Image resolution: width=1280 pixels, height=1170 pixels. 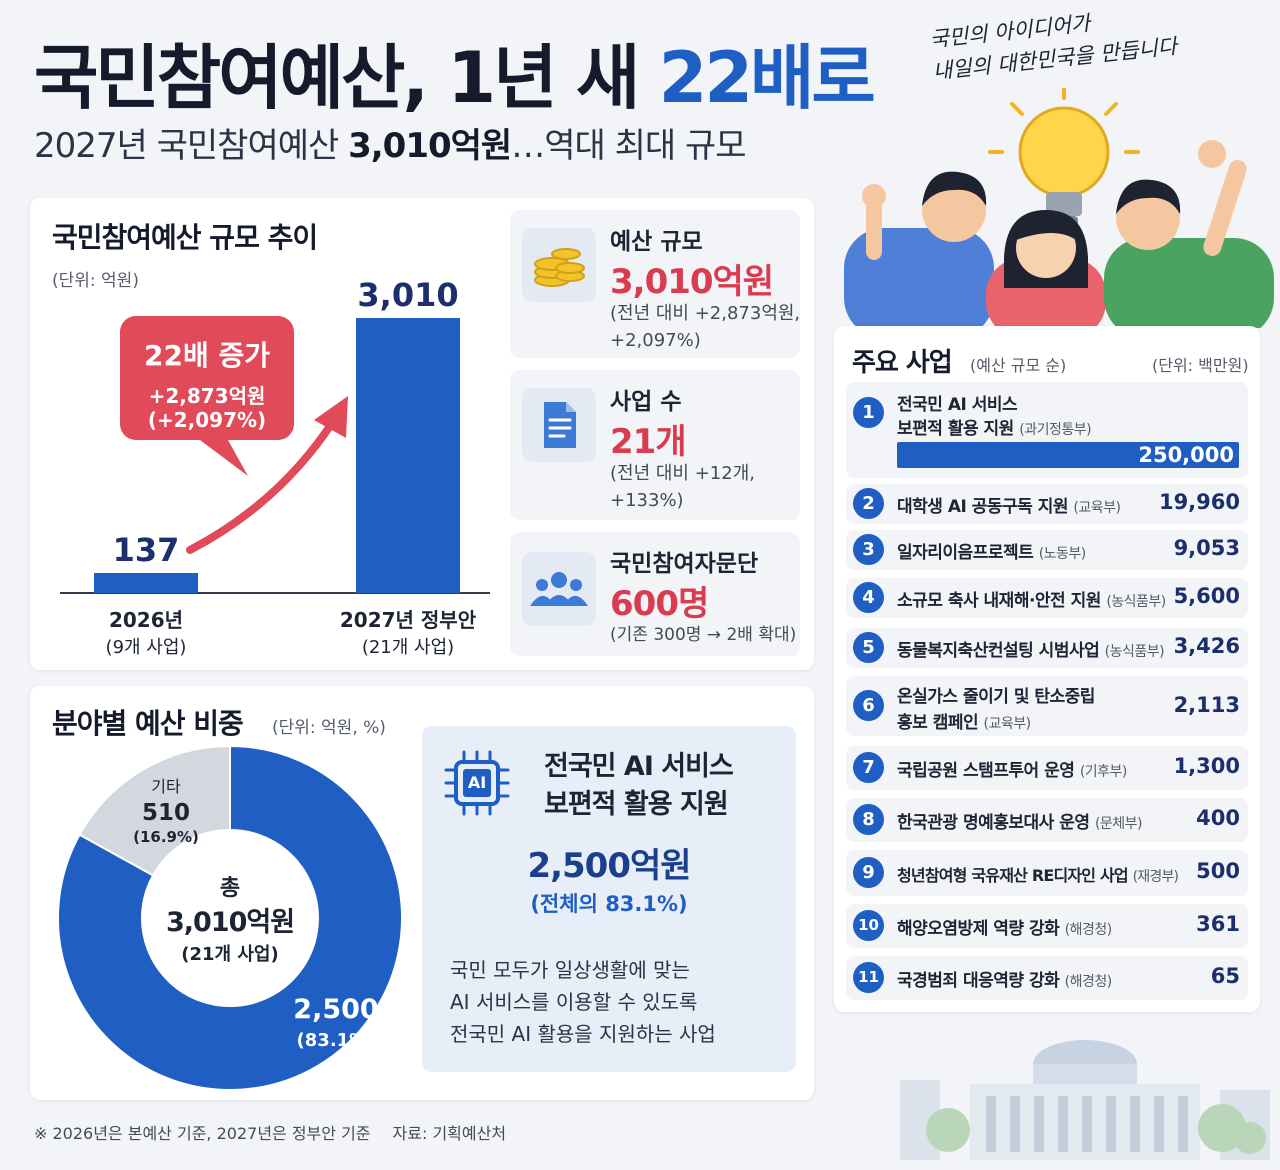 What do you see at coordinates (1046, 269) in the screenshot?
I see `person-middle` at bounding box center [1046, 269].